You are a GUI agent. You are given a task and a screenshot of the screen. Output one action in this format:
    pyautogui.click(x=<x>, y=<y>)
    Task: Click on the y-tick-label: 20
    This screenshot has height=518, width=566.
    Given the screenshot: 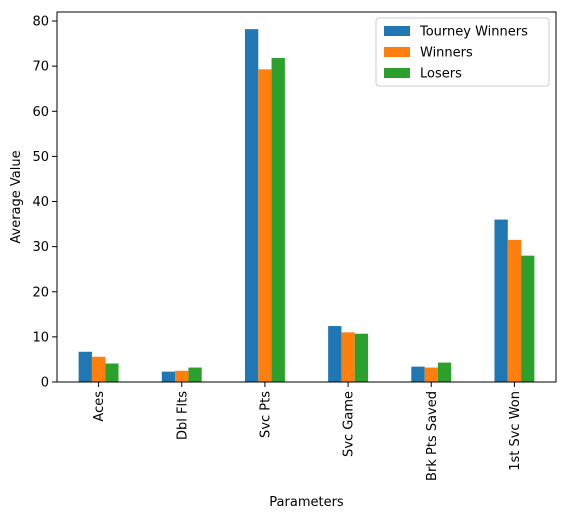 What is the action you would take?
    pyautogui.click(x=40, y=292)
    